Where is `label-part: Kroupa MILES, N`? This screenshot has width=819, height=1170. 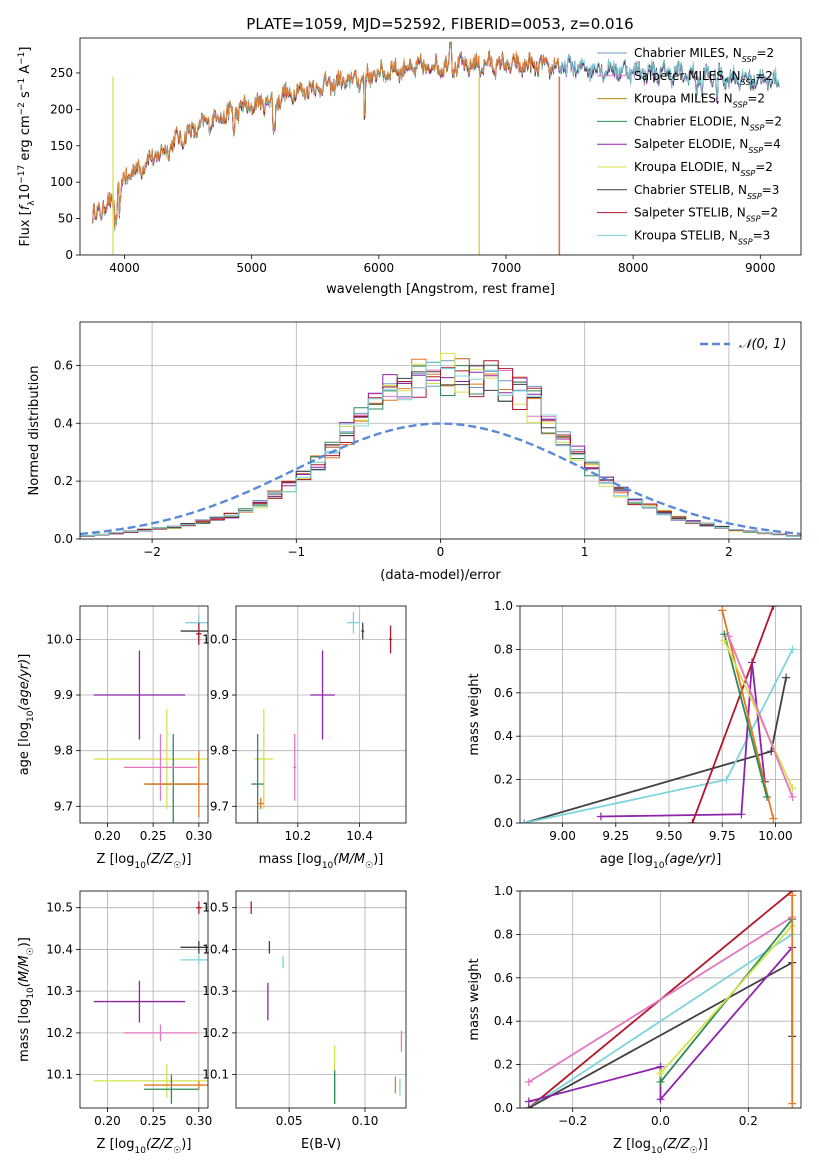
label-part: Kroupa MILES, N is located at coordinates (683, 99).